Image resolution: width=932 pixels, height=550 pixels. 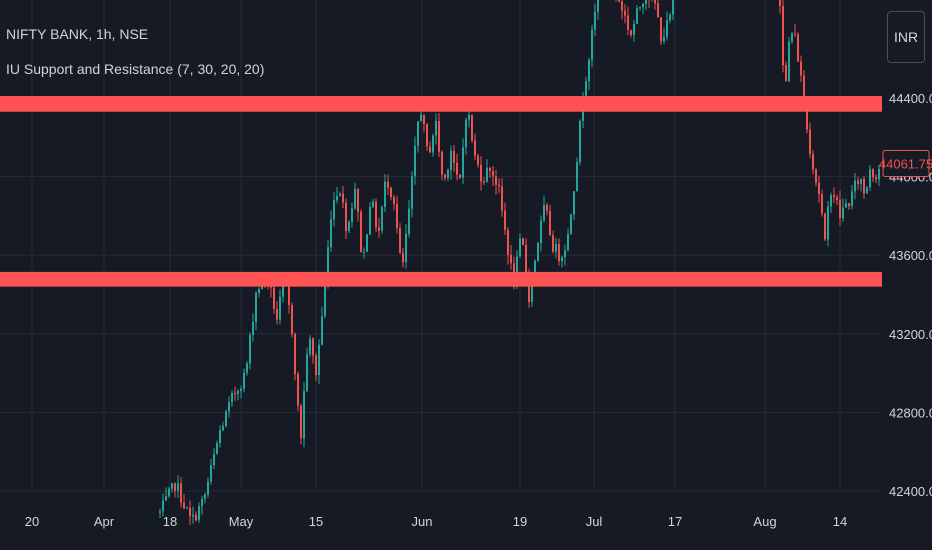 I want to click on time-axis: 20 Apr 18 May 15 Jun 19 Jul 17 Aug 14, so click(x=436, y=521).